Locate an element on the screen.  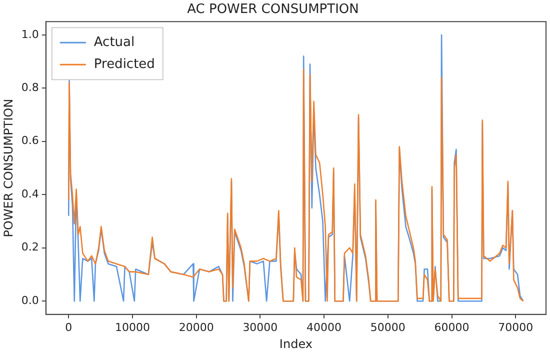
x-tick-label: 70000 is located at coordinates (516, 327).